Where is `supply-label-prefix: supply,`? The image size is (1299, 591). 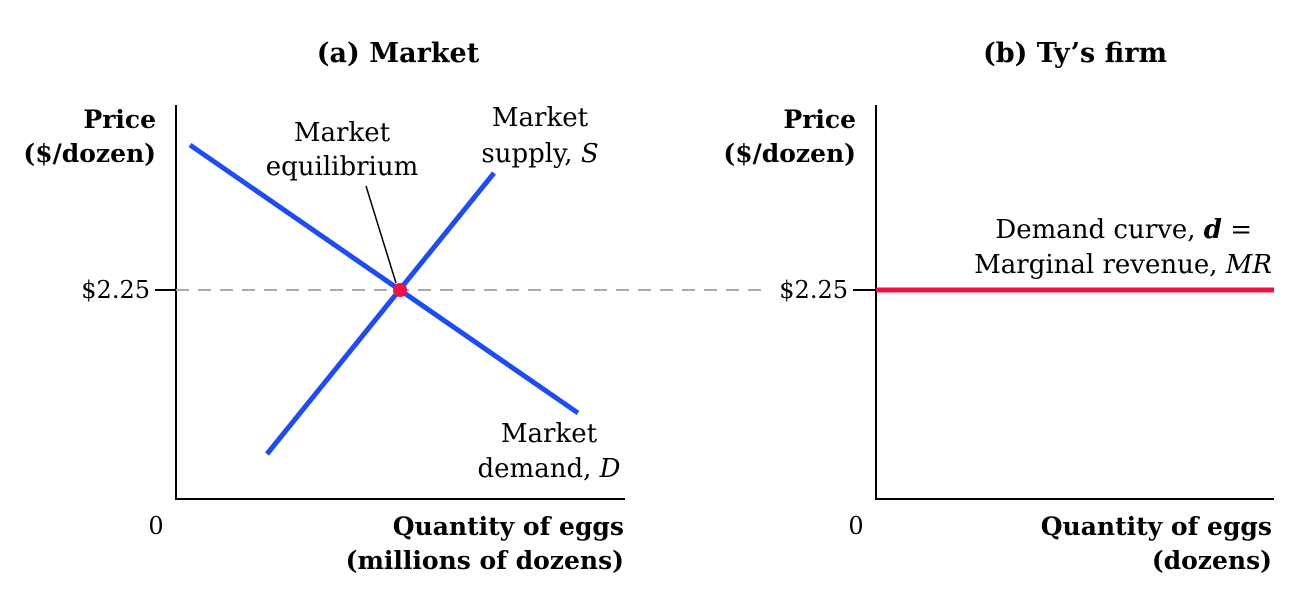 supply-label-prefix: supply, is located at coordinates (530, 154).